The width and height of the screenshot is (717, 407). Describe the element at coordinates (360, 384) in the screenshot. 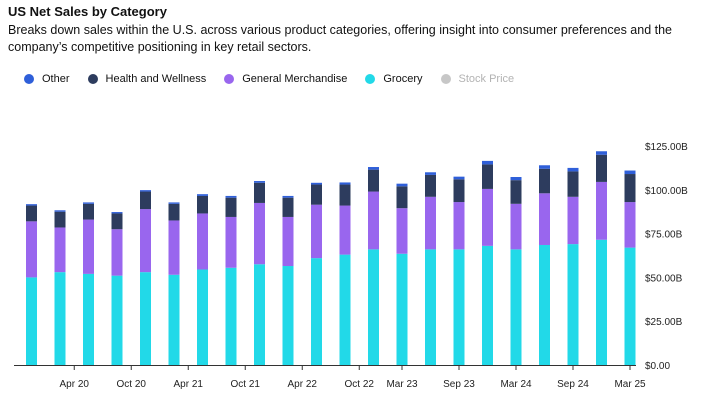

I see `x-tick-label: Oct 22` at that location.